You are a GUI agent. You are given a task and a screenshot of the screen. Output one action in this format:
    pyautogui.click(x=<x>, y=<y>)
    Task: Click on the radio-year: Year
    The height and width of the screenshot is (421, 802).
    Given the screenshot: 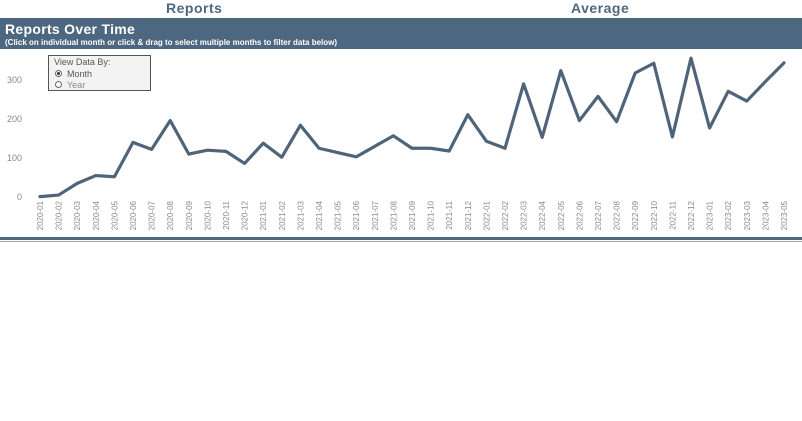 What is the action you would take?
    pyautogui.click(x=70, y=84)
    